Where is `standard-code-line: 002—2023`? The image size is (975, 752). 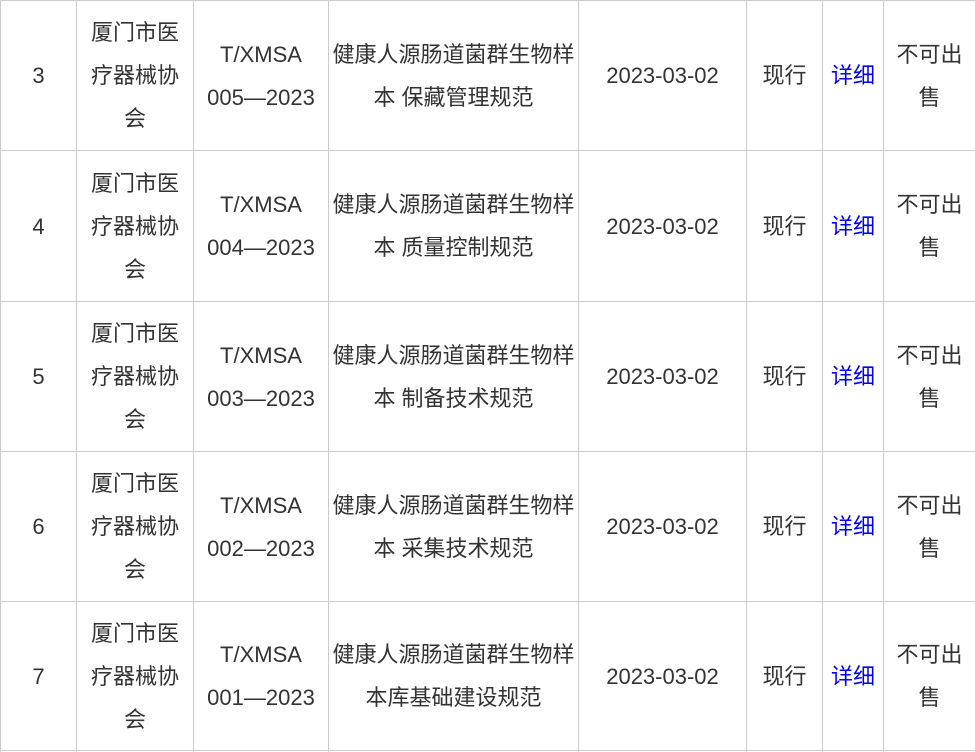
standard-code-line: 002—2023 is located at coordinates (261, 548).